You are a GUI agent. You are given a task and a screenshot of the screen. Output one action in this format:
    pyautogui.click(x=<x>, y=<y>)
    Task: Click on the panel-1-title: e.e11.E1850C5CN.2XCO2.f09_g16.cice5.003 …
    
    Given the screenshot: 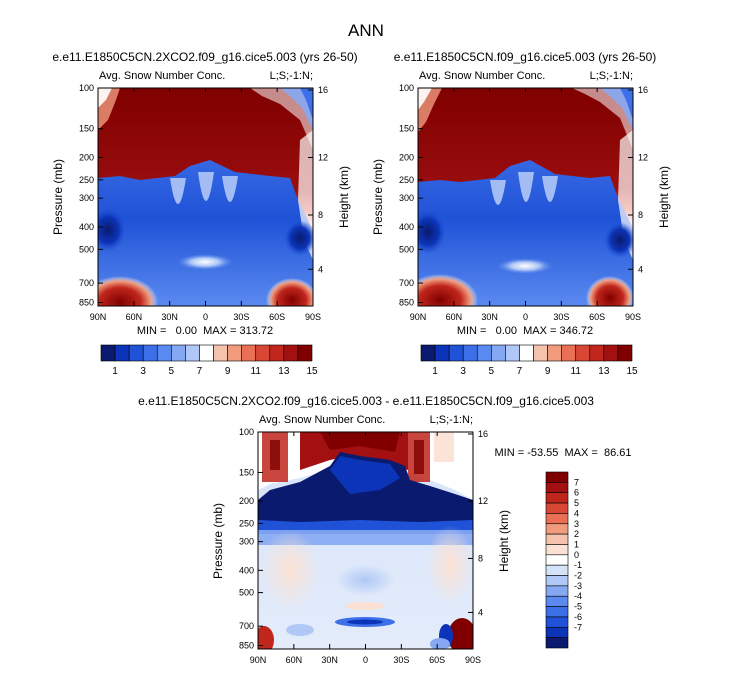 What is the action you would take?
    pyautogui.click(x=204, y=57)
    